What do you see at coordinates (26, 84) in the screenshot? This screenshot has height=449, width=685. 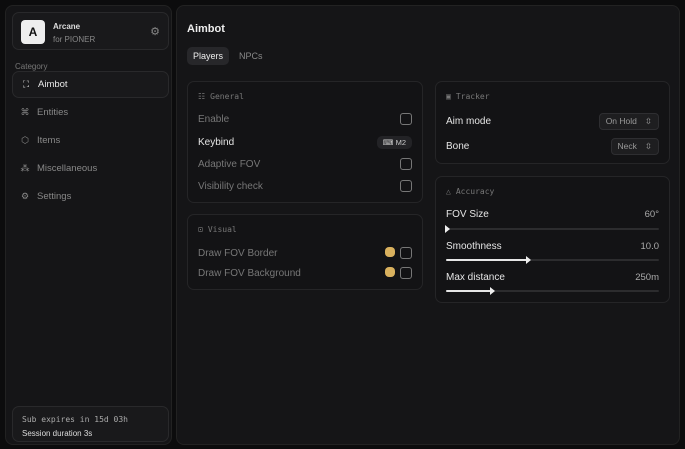 I see `crosshair-icon: ⛶` at bounding box center [26, 84].